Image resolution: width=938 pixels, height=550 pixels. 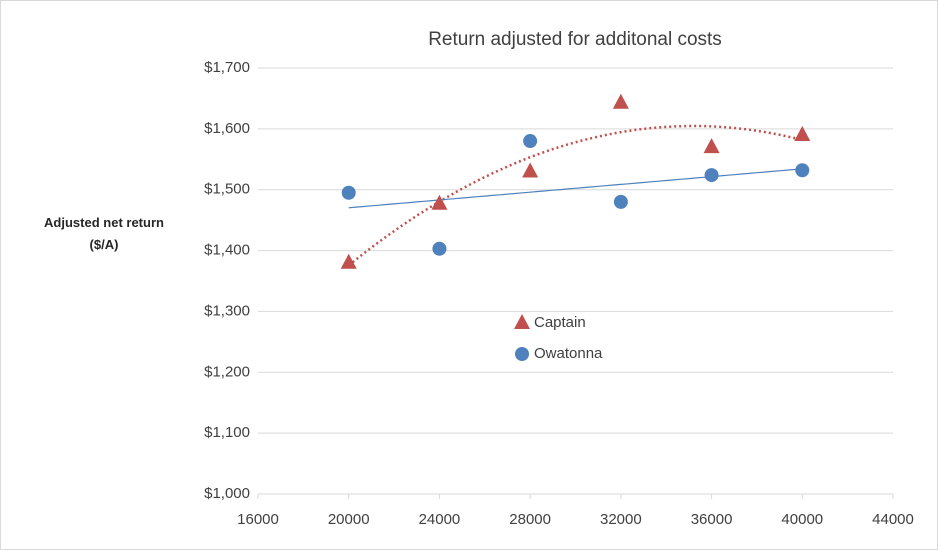 What do you see at coordinates (258, 519) in the screenshot?
I see `x-tick-label: 16000` at bounding box center [258, 519].